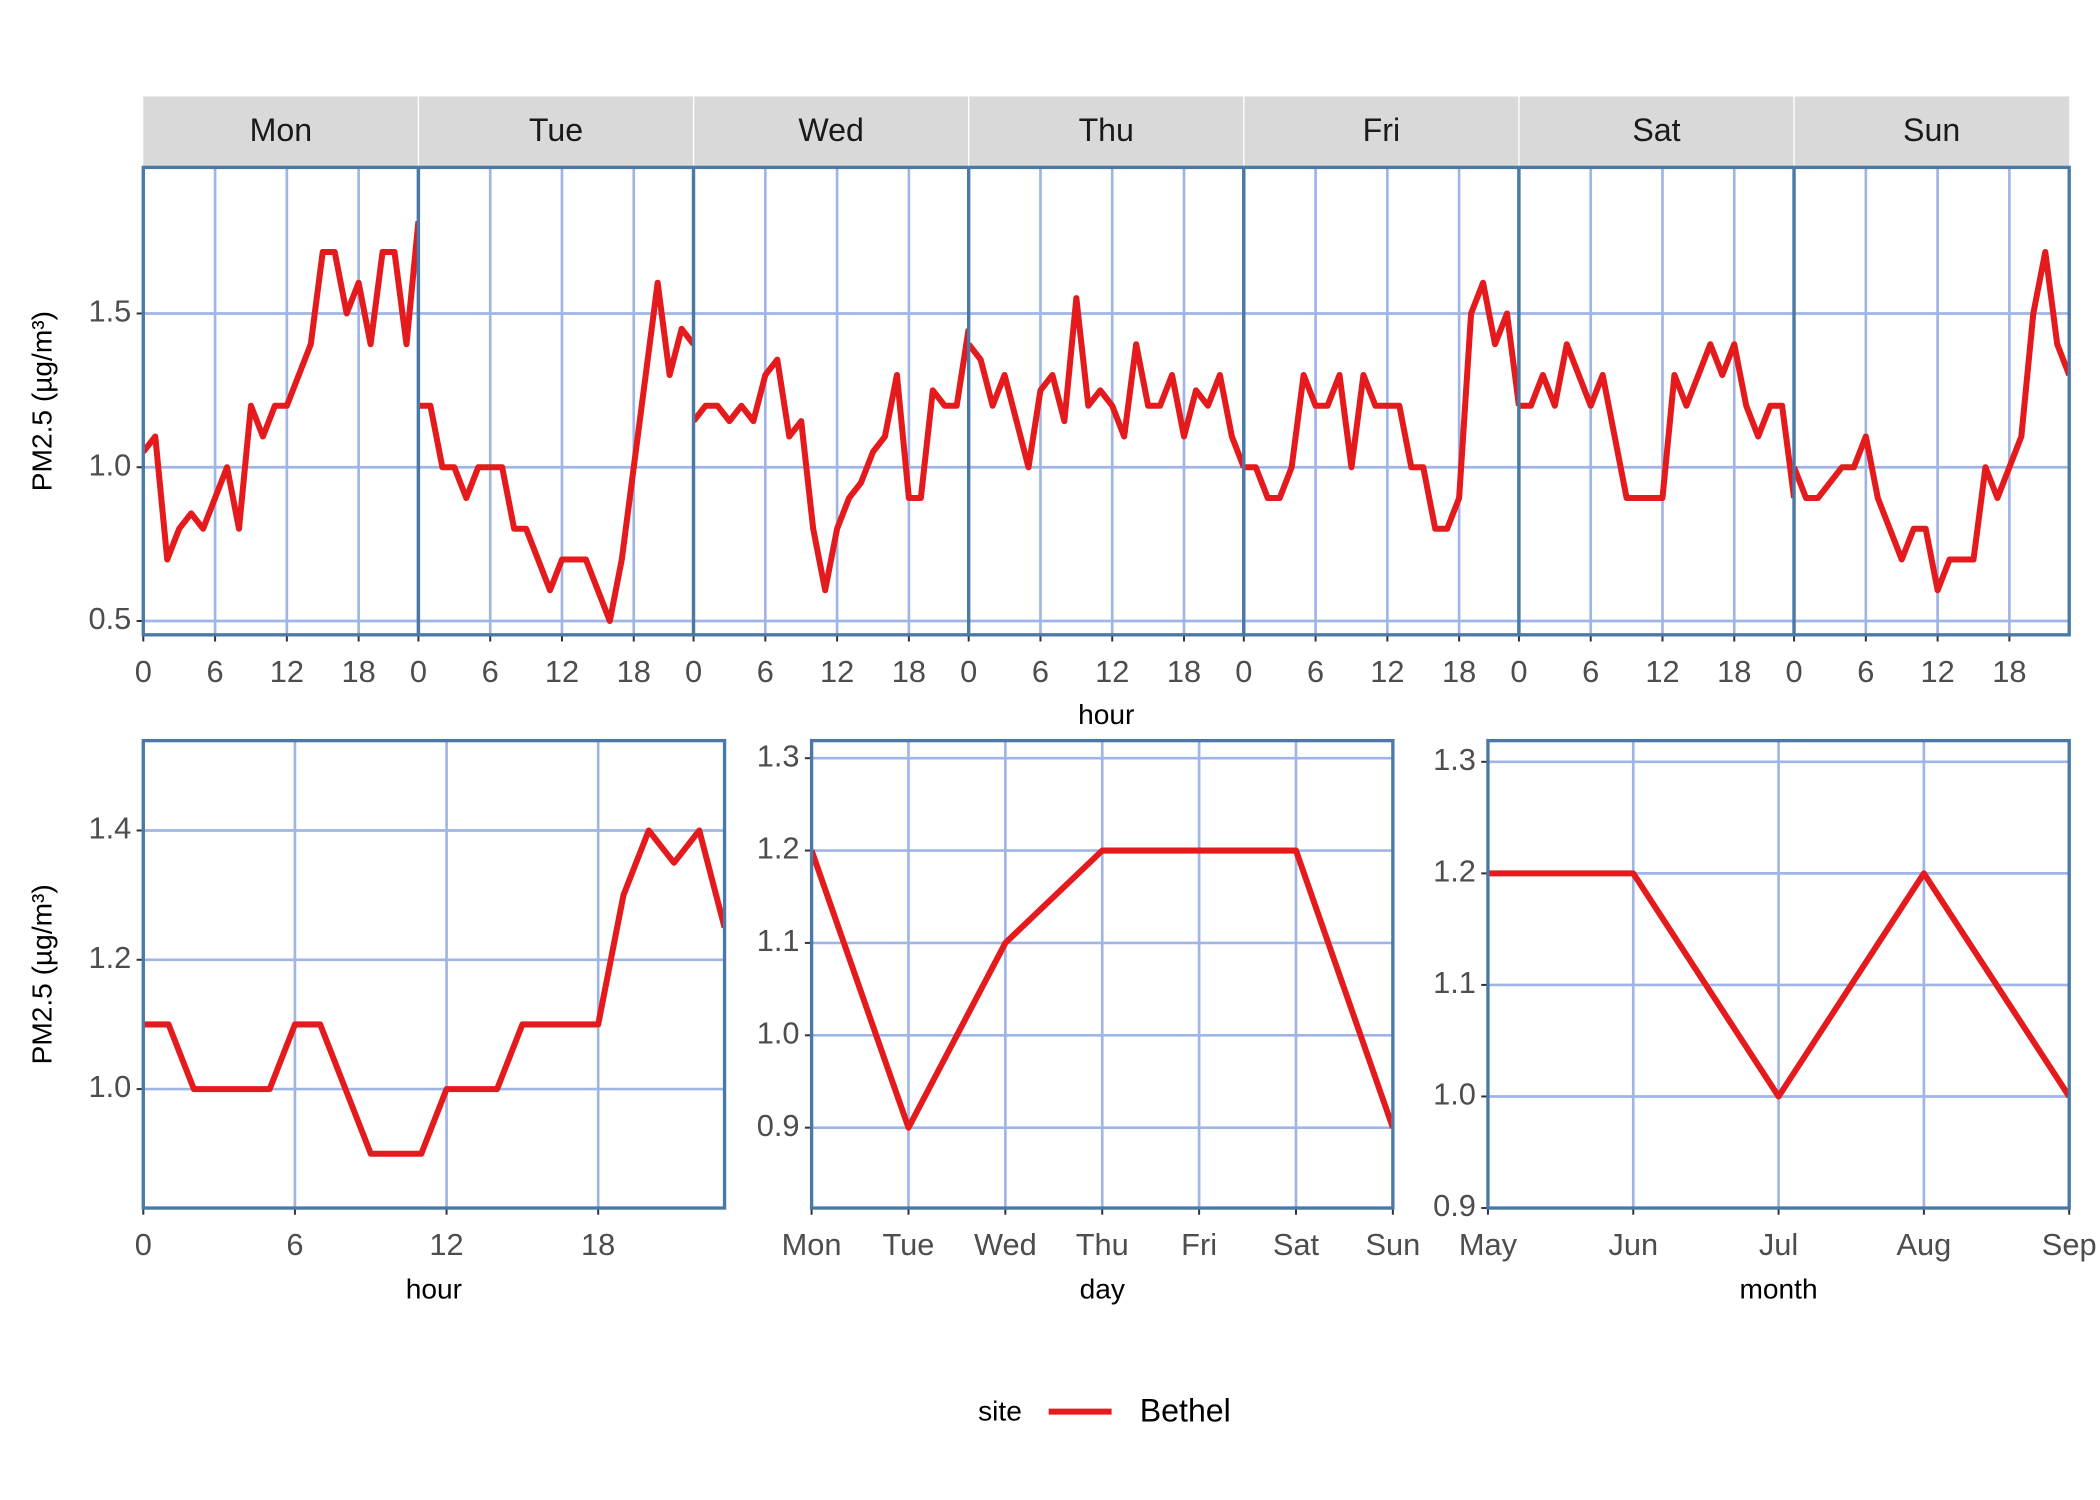 The width and height of the screenshot is (2100, 1500). Describe the element at coordinates (1296, 1244) in the screenshot. I see `x-tick-label: Sat` at that location.